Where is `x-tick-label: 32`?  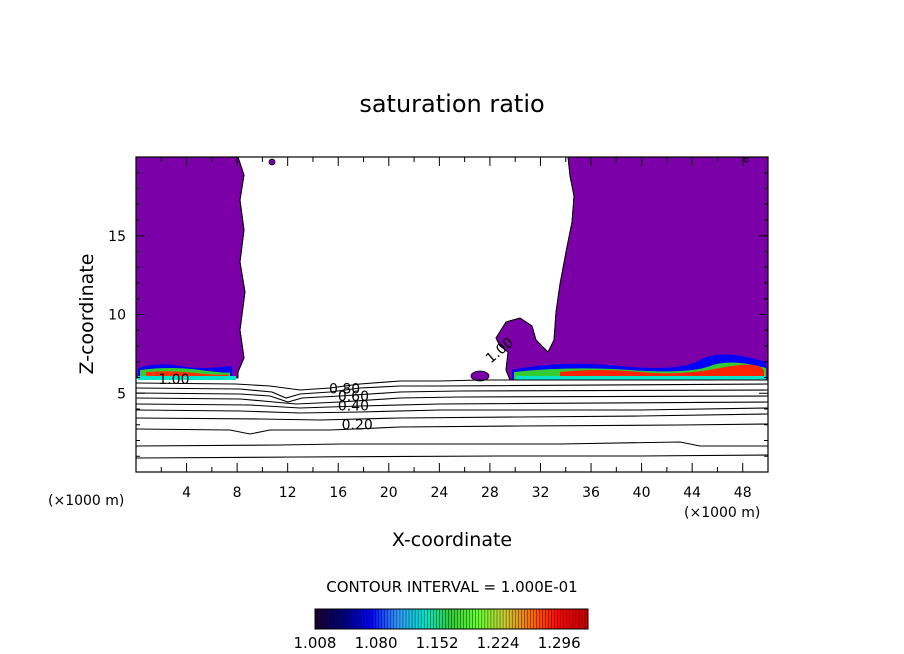
x-tick-label: 32 is located at coordinates (541, 493).